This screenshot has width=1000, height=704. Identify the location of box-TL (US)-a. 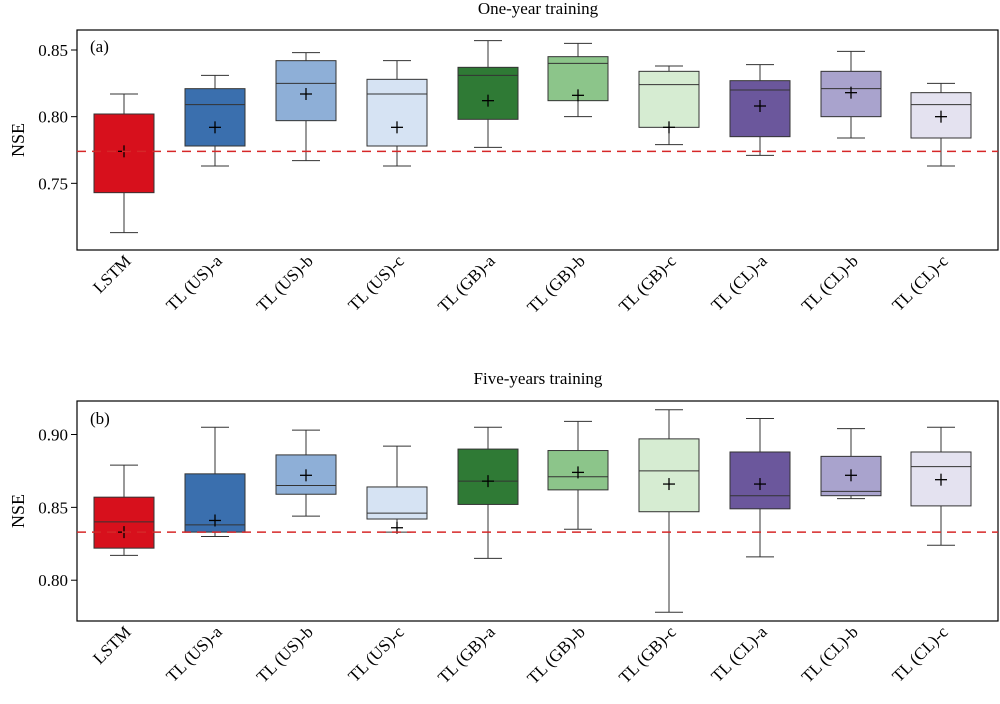
(215, 117).